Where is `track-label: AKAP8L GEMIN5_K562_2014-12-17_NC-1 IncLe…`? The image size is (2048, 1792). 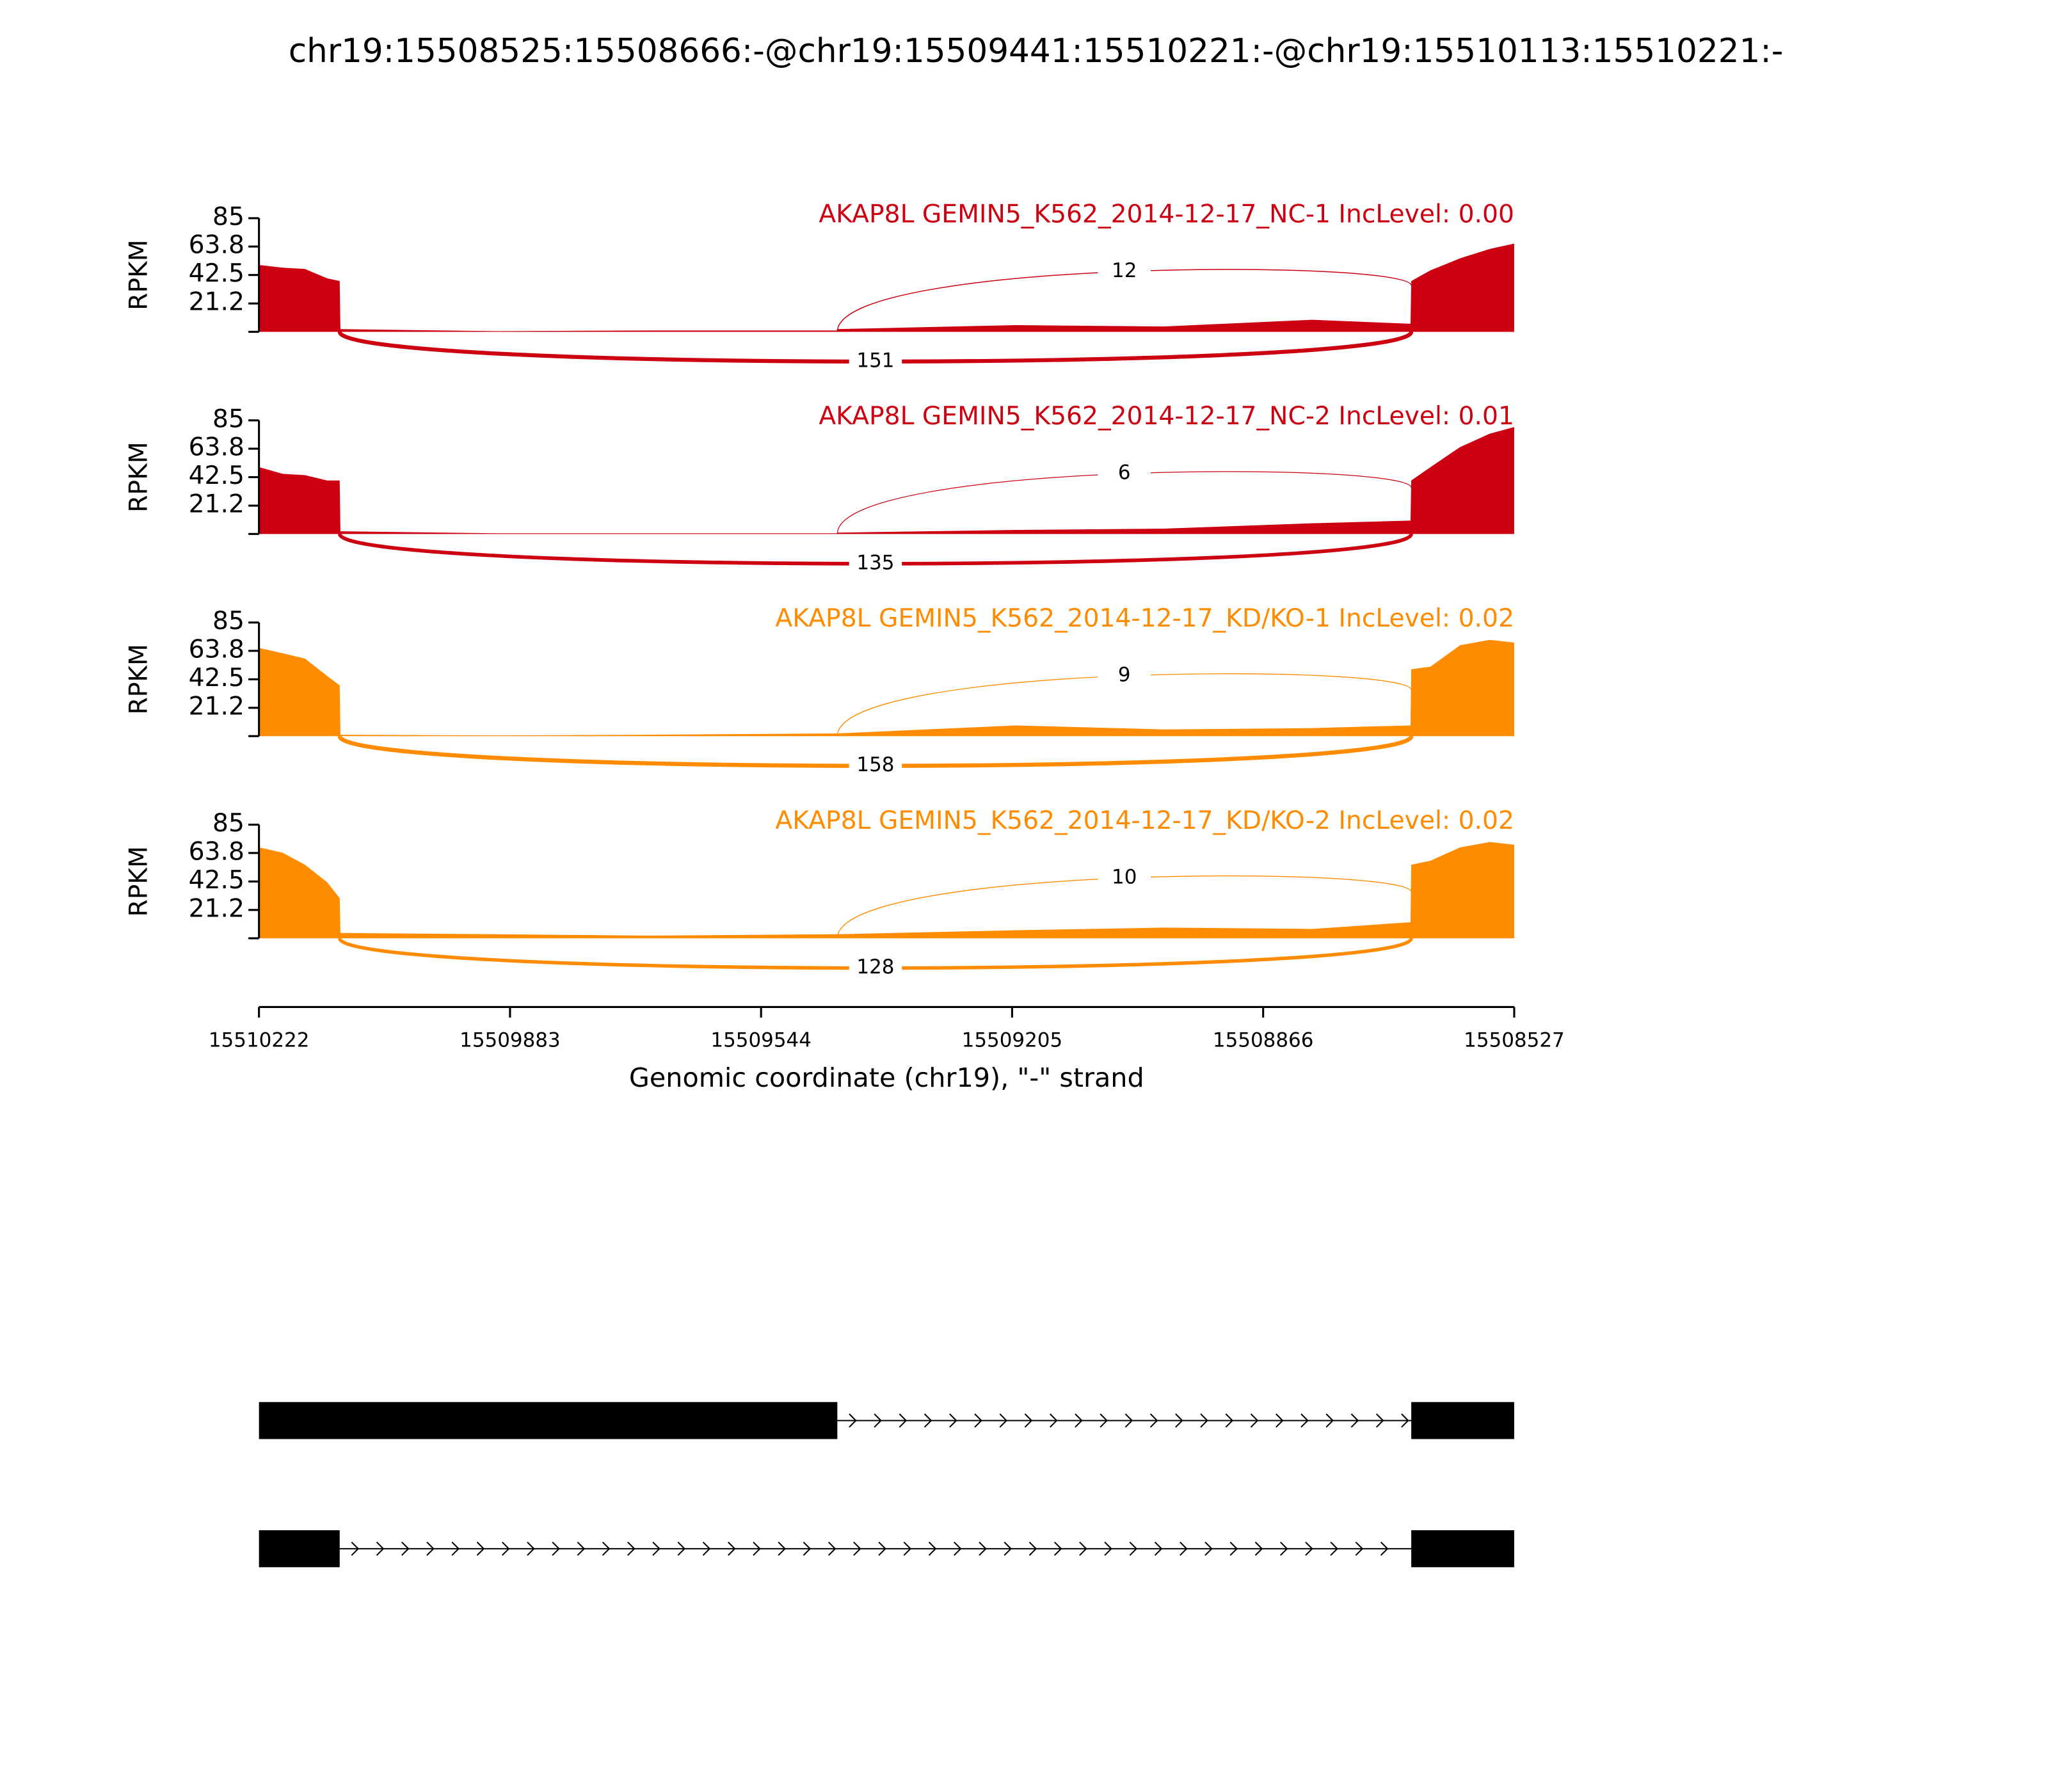
track-label: AKAP8L GEMIN5_K562_2014-12-17_NC-1 IncLe… is located at coordinates (1166, 214).